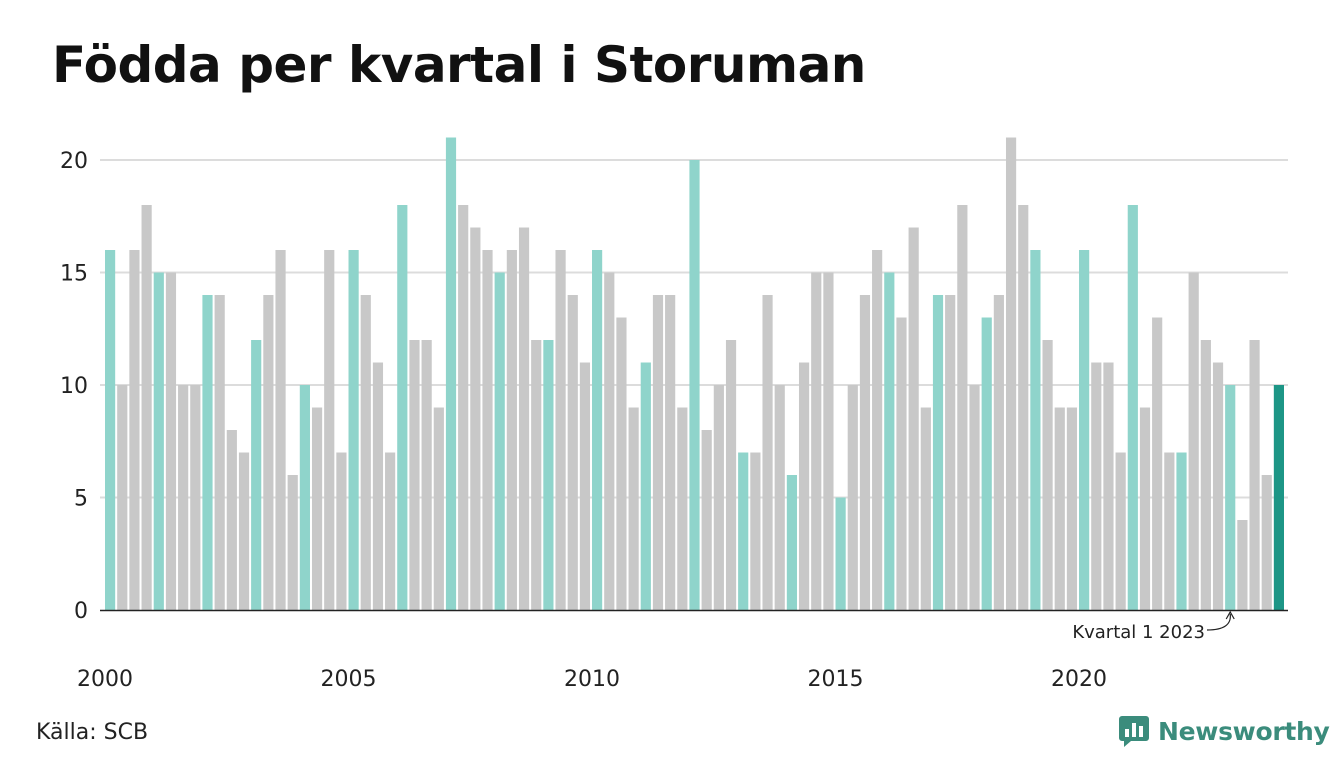 The width and height of the screenshot is (1340, 780). I want to click on y-tick-label: 10, so click(74, 386).